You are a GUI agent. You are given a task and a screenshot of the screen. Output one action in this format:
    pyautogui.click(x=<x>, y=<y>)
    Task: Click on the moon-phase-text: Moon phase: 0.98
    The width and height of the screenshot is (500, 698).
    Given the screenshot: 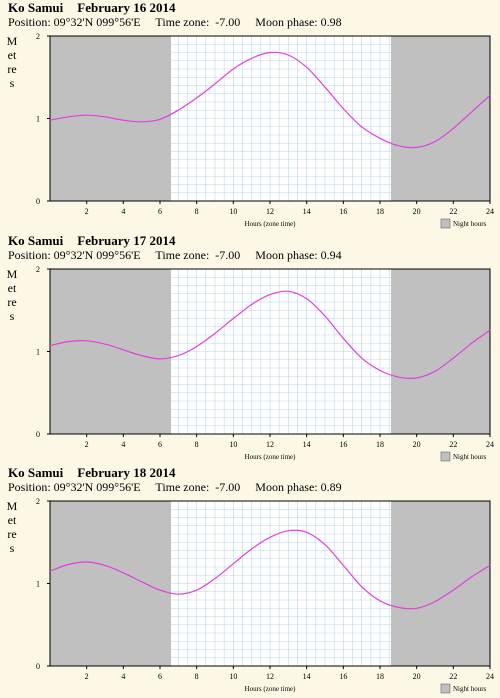 What is the action you would take?
    pyautogui.click(x=298, y=22)
    